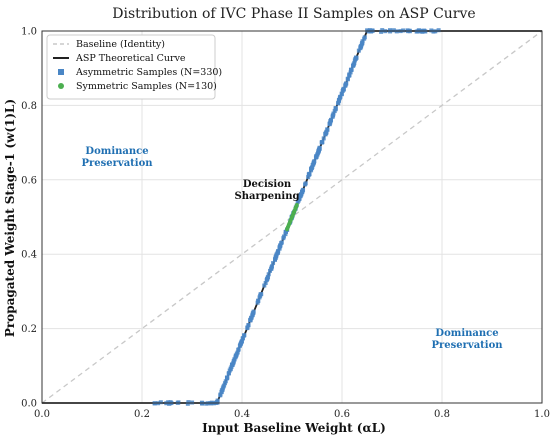 The image size is (550, 442). Describe the element at coordinates (342, 414) in the screenshot. I see `x-tick-label: 0.6` at that location.